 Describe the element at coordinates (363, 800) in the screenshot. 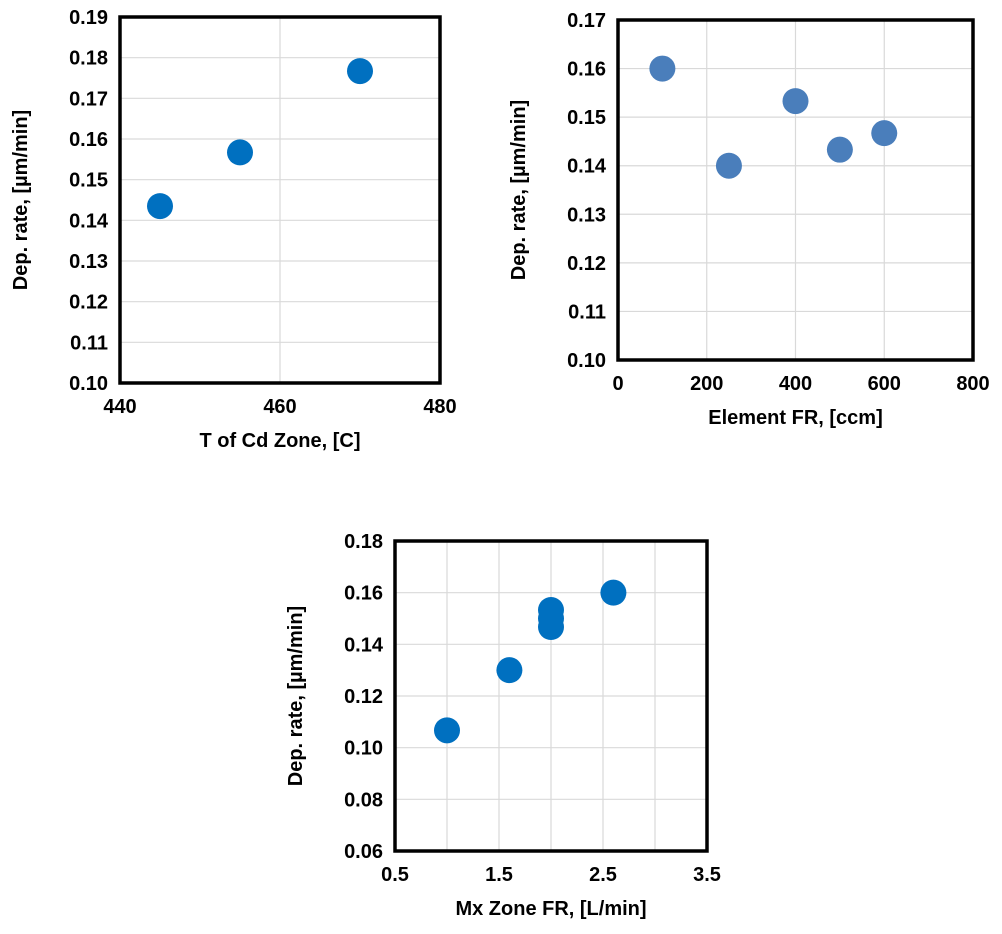

I see `y-tick-label: 0.08` at that location.